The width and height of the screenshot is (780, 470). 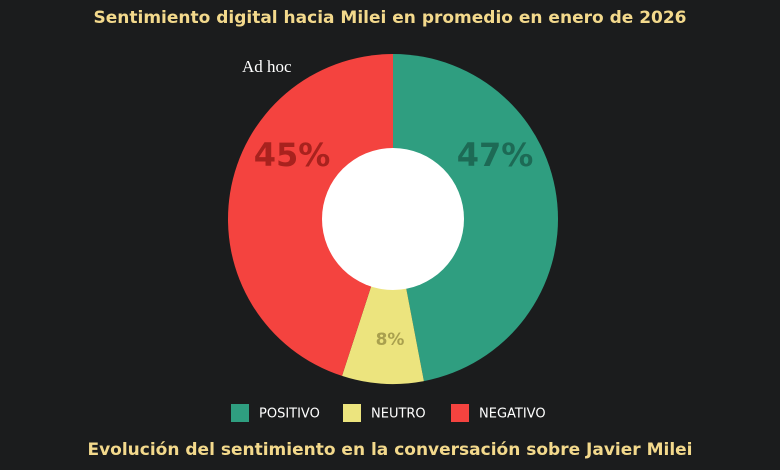 I want to click on legend-label: NEUTRO, so click(x=398, y=414).